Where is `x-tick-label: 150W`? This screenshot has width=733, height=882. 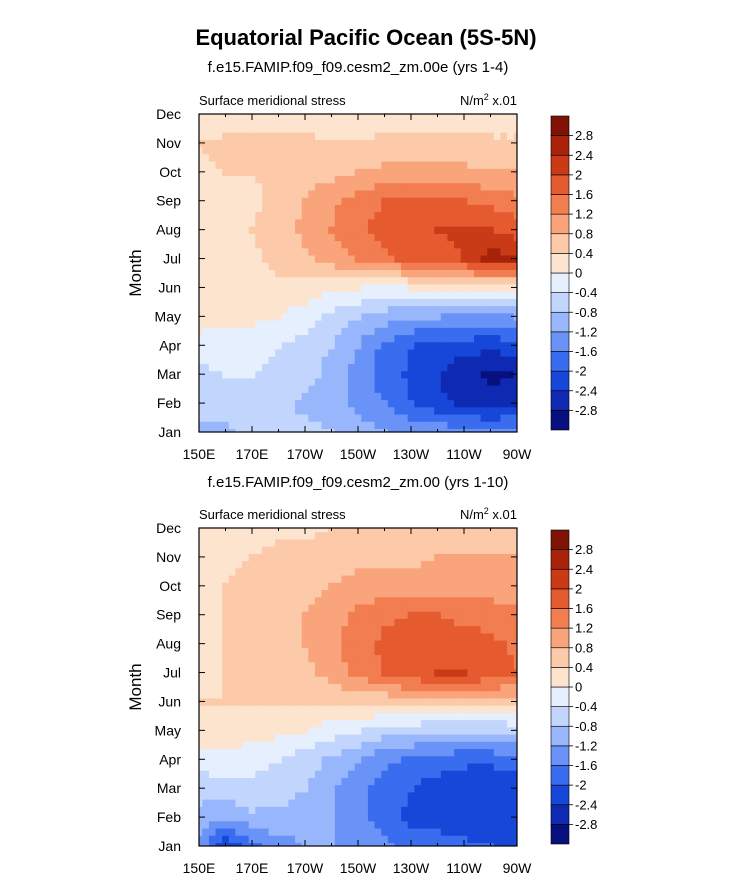 x-tick-label: 150W is located at coordinates (358, 868).